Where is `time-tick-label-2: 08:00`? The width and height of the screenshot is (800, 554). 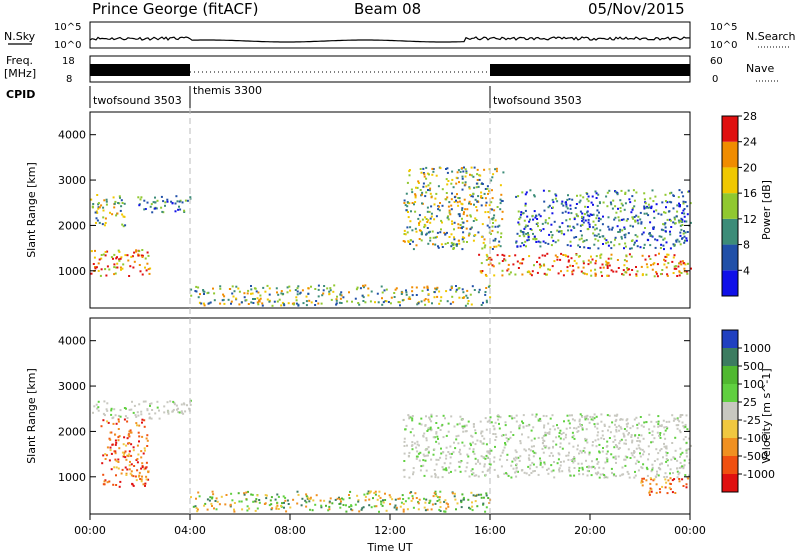 time-tick-label-2: 08:00 is located at coordinates (290, 530).